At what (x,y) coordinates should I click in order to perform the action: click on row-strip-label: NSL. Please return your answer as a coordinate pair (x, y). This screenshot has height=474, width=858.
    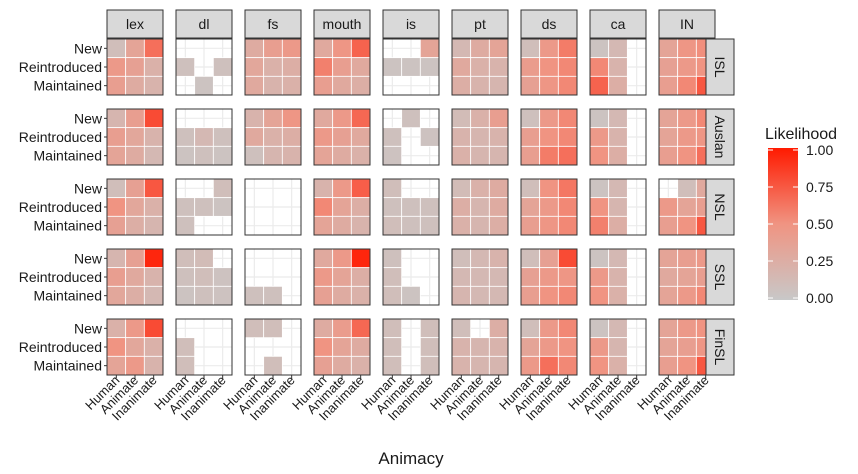
    Looking at the image, I should click on (720, 206).